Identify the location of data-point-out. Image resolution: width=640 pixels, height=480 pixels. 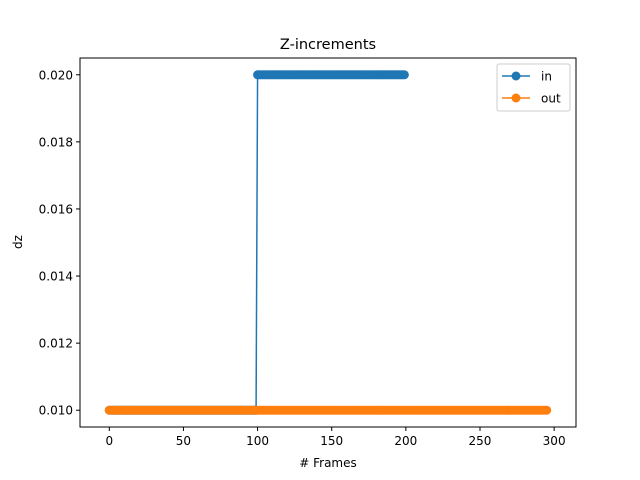
(547, 410).